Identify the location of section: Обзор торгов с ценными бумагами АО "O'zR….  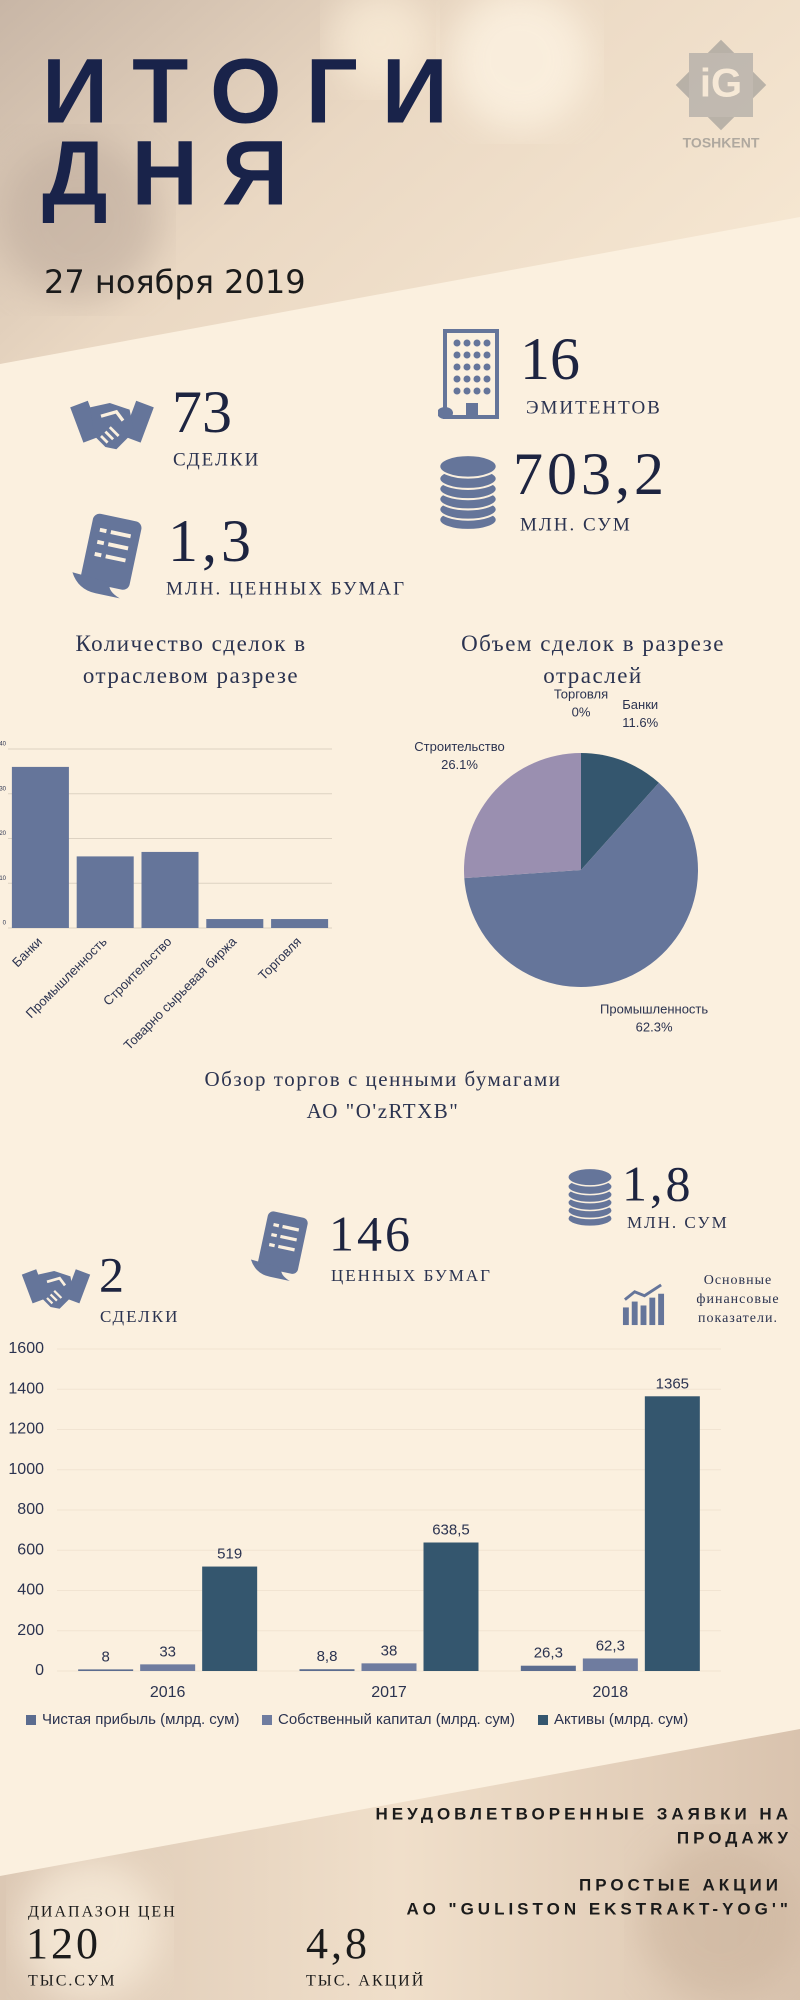
(399, 1197).